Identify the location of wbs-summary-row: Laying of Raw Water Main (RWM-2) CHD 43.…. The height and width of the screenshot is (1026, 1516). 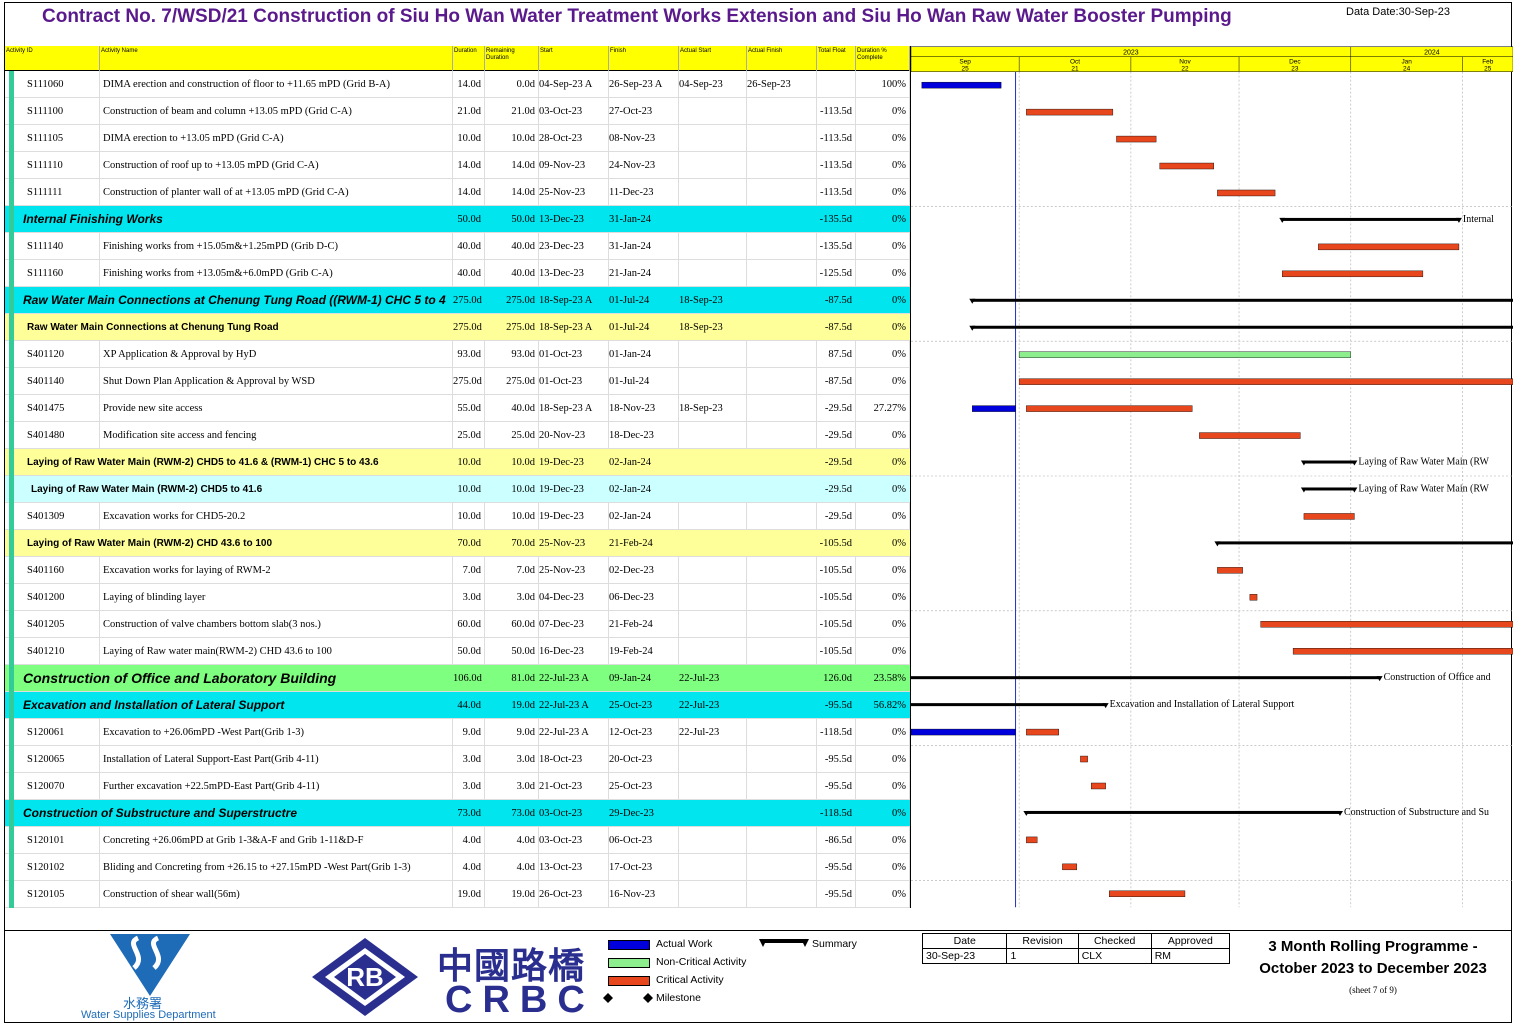
(457, 543).